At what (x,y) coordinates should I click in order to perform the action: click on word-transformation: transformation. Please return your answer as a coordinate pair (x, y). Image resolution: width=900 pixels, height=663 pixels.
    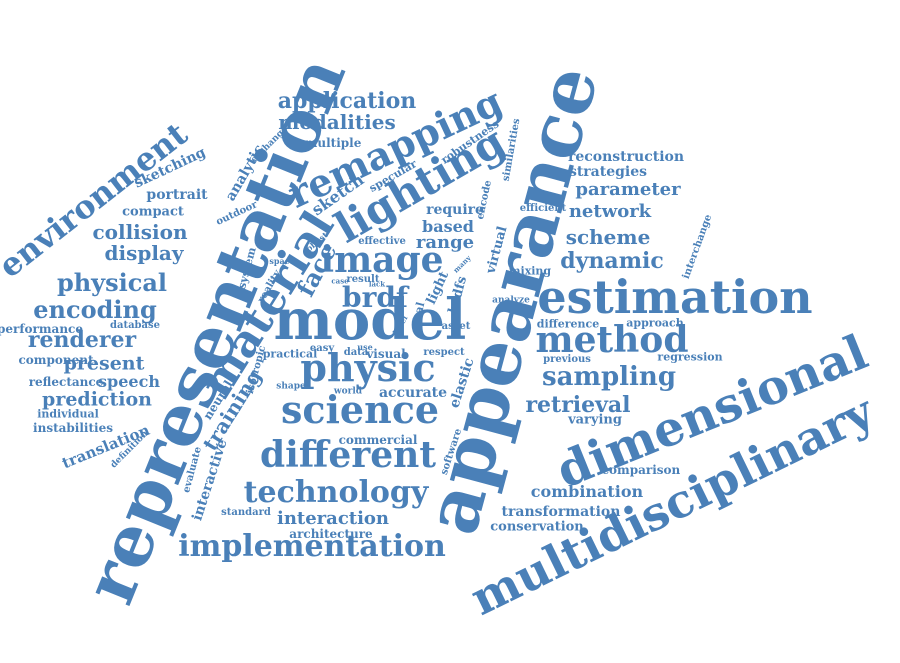
    Looking at the image, I should click on (561, 512).